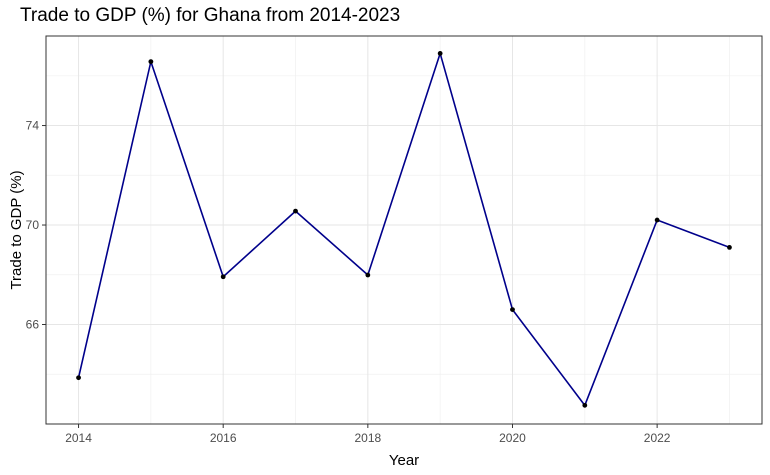 The image size is (770, 475). Describe the element at coordinates (404, 460) in the screenshot. I see `x-axis-title: Year` at that location.